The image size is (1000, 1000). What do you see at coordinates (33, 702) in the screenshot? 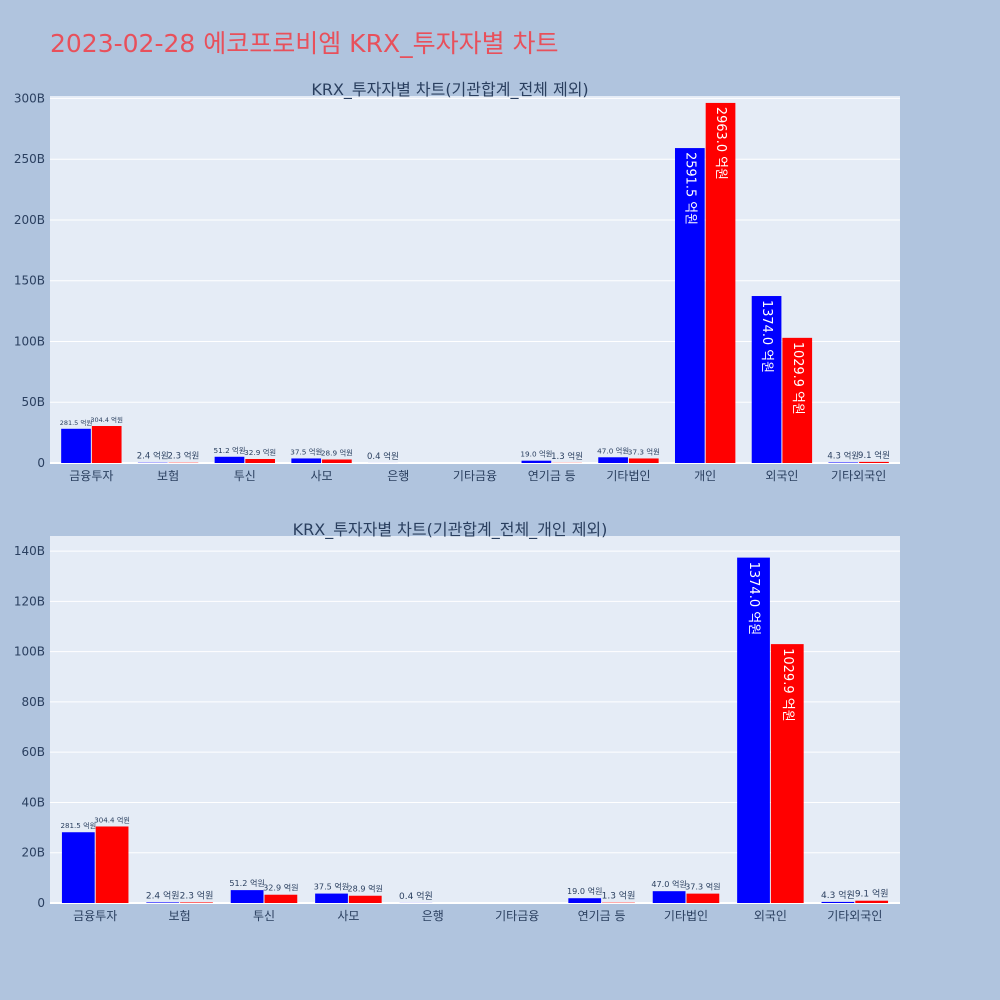
I see `y-tick-label: 80B` at bounding box center [33, 702].